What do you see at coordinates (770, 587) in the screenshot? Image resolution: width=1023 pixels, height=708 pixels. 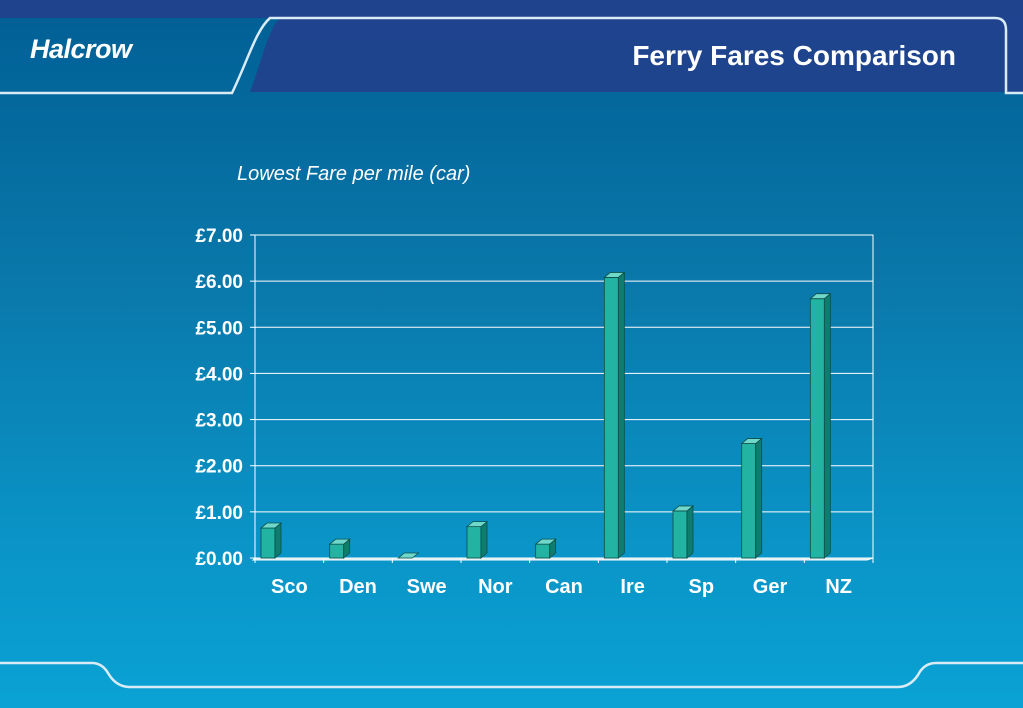 I see `x-tick-label: Ger` at bounding box center [770, 587].